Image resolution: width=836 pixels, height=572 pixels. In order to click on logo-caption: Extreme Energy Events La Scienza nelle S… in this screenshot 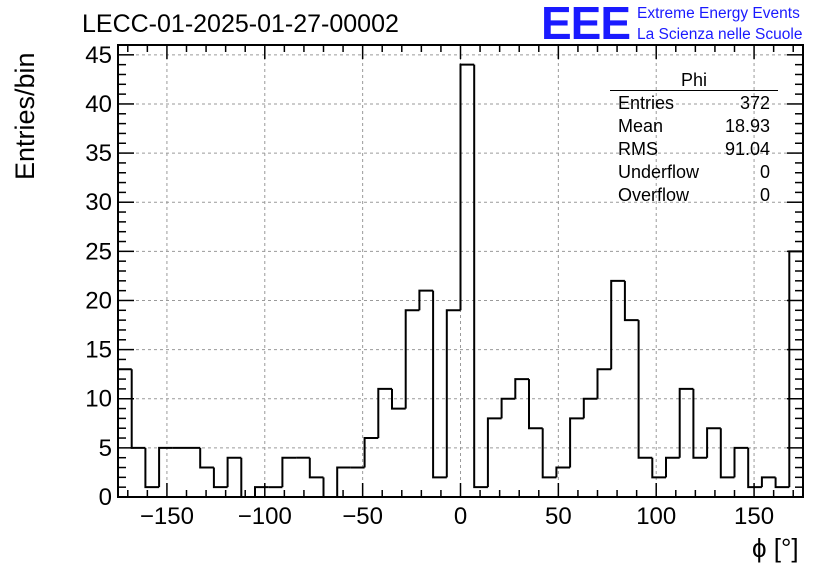, I will do `click(719, 24)`.